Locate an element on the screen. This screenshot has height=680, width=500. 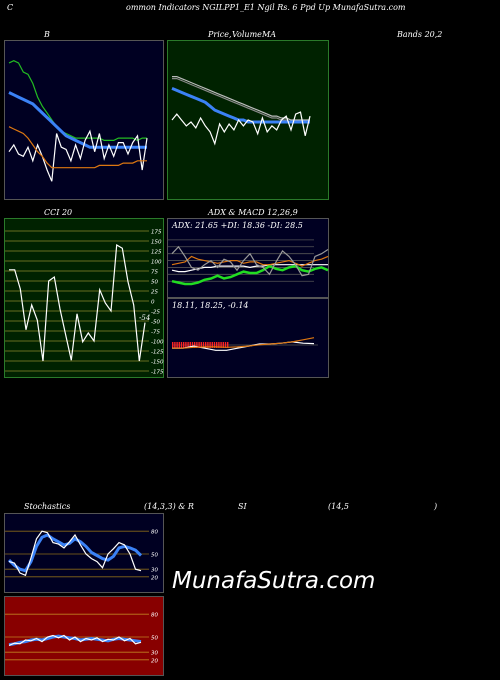
price-label: Price, is located at coordinates (220, 34).